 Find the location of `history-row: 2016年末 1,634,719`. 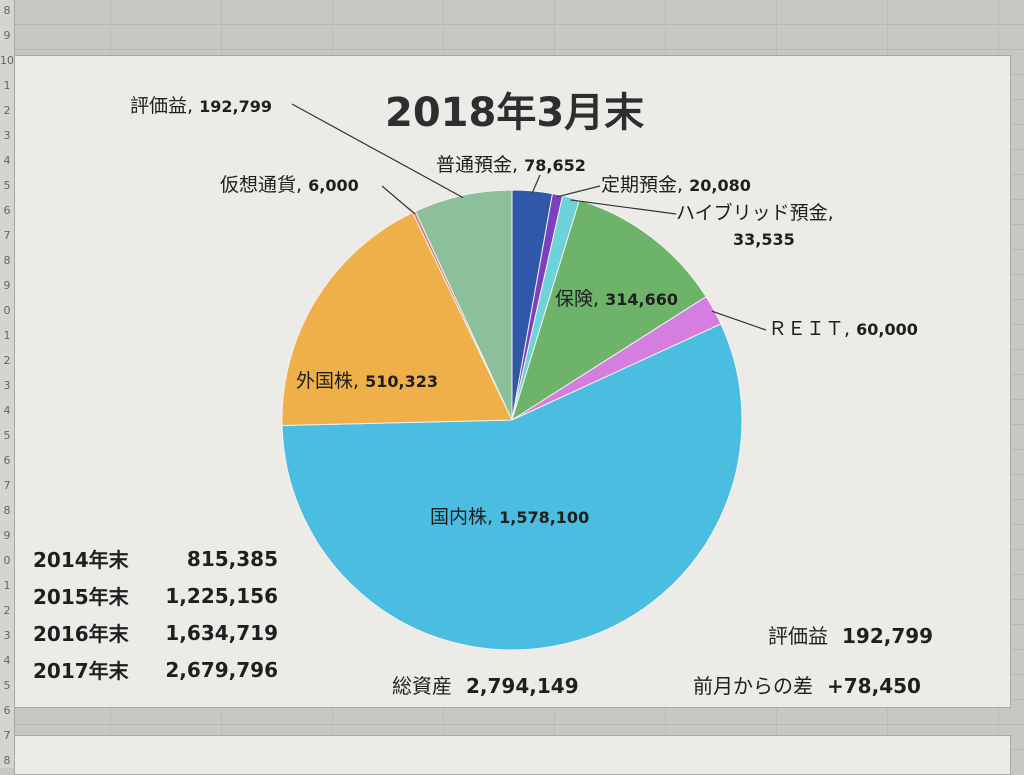

history-row: 2016年末 1,634,719 is located at coordinates (155, 632).